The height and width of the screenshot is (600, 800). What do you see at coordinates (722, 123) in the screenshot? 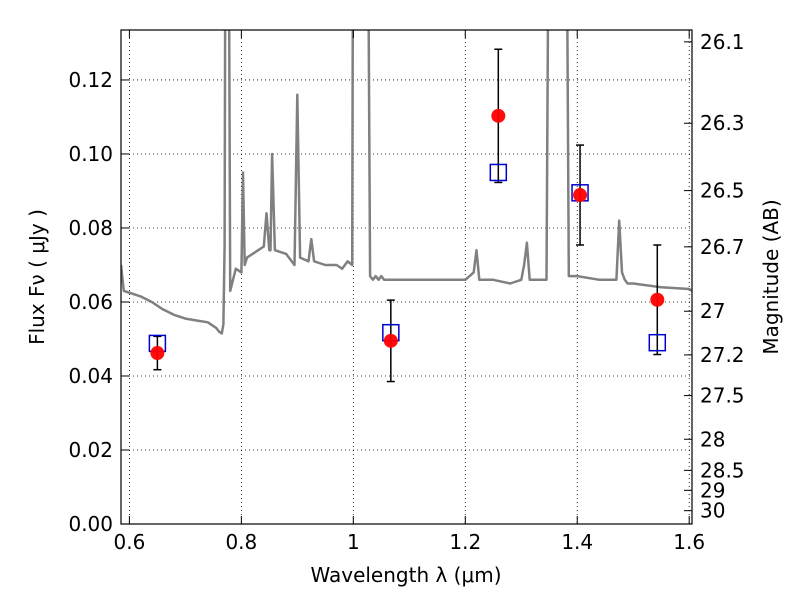
I see `right-tick-label: 26.3` at bounding box center [722, 123].